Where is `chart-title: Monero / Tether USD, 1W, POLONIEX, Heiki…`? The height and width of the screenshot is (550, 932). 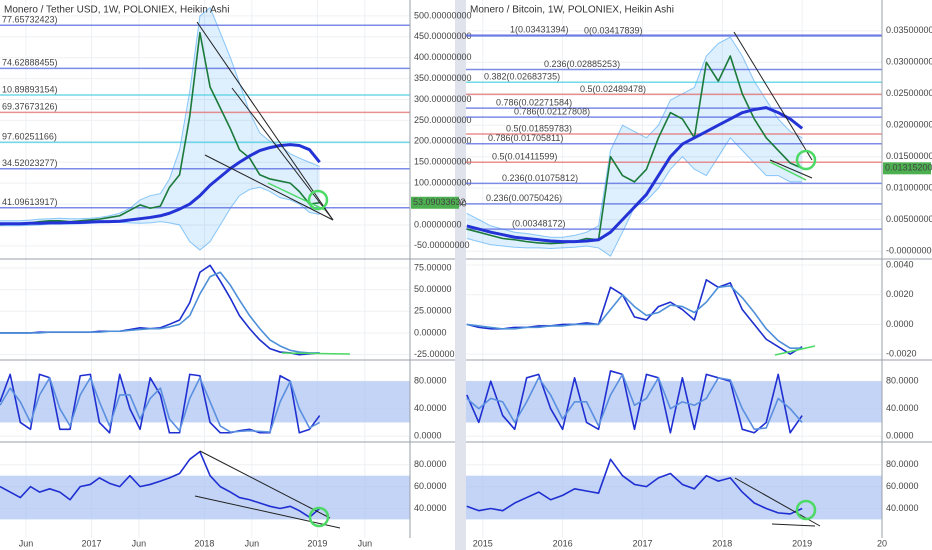
chart-title: Monero / Tether USD, 1W, POLONIEX, Heiki… is located at coordinates (116, 10).